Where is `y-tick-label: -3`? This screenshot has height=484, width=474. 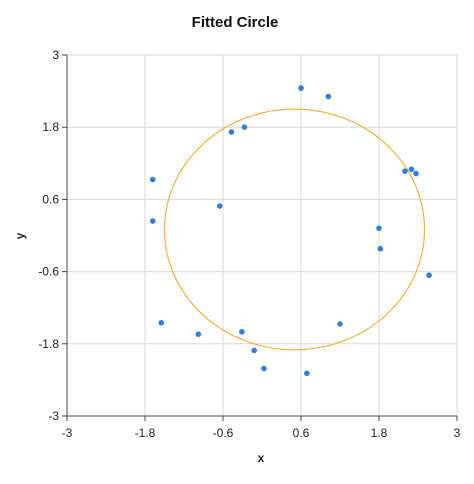
y-tick-label: -3 is located at coordinates (53, 416).